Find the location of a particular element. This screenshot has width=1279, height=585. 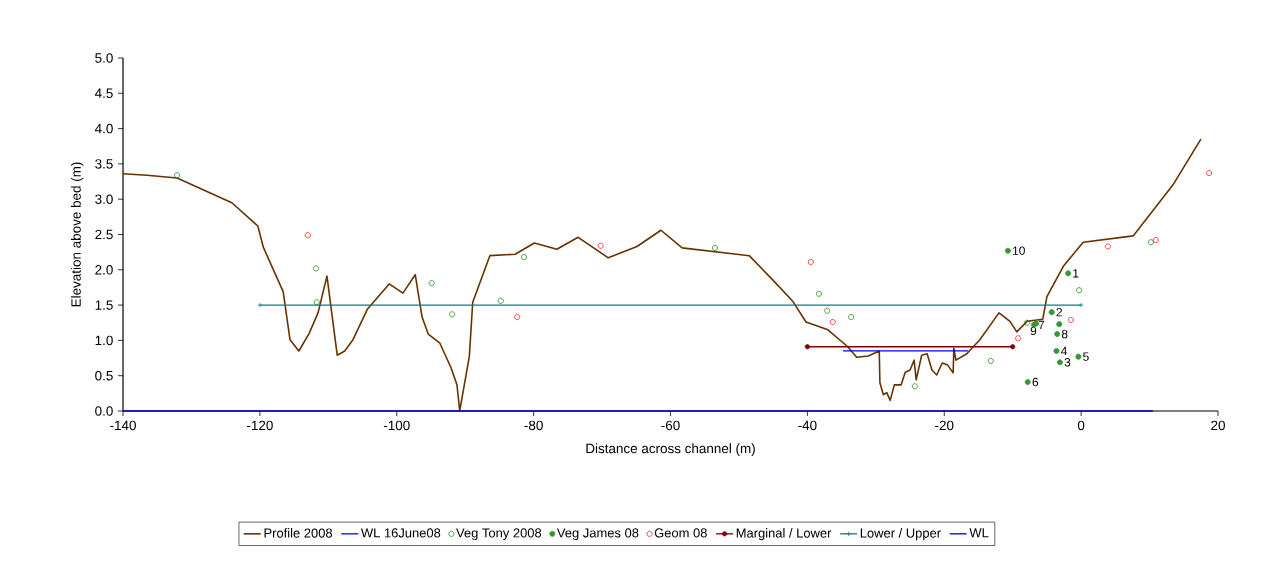

annotation: 4 is located at coordinates (1063, 351).